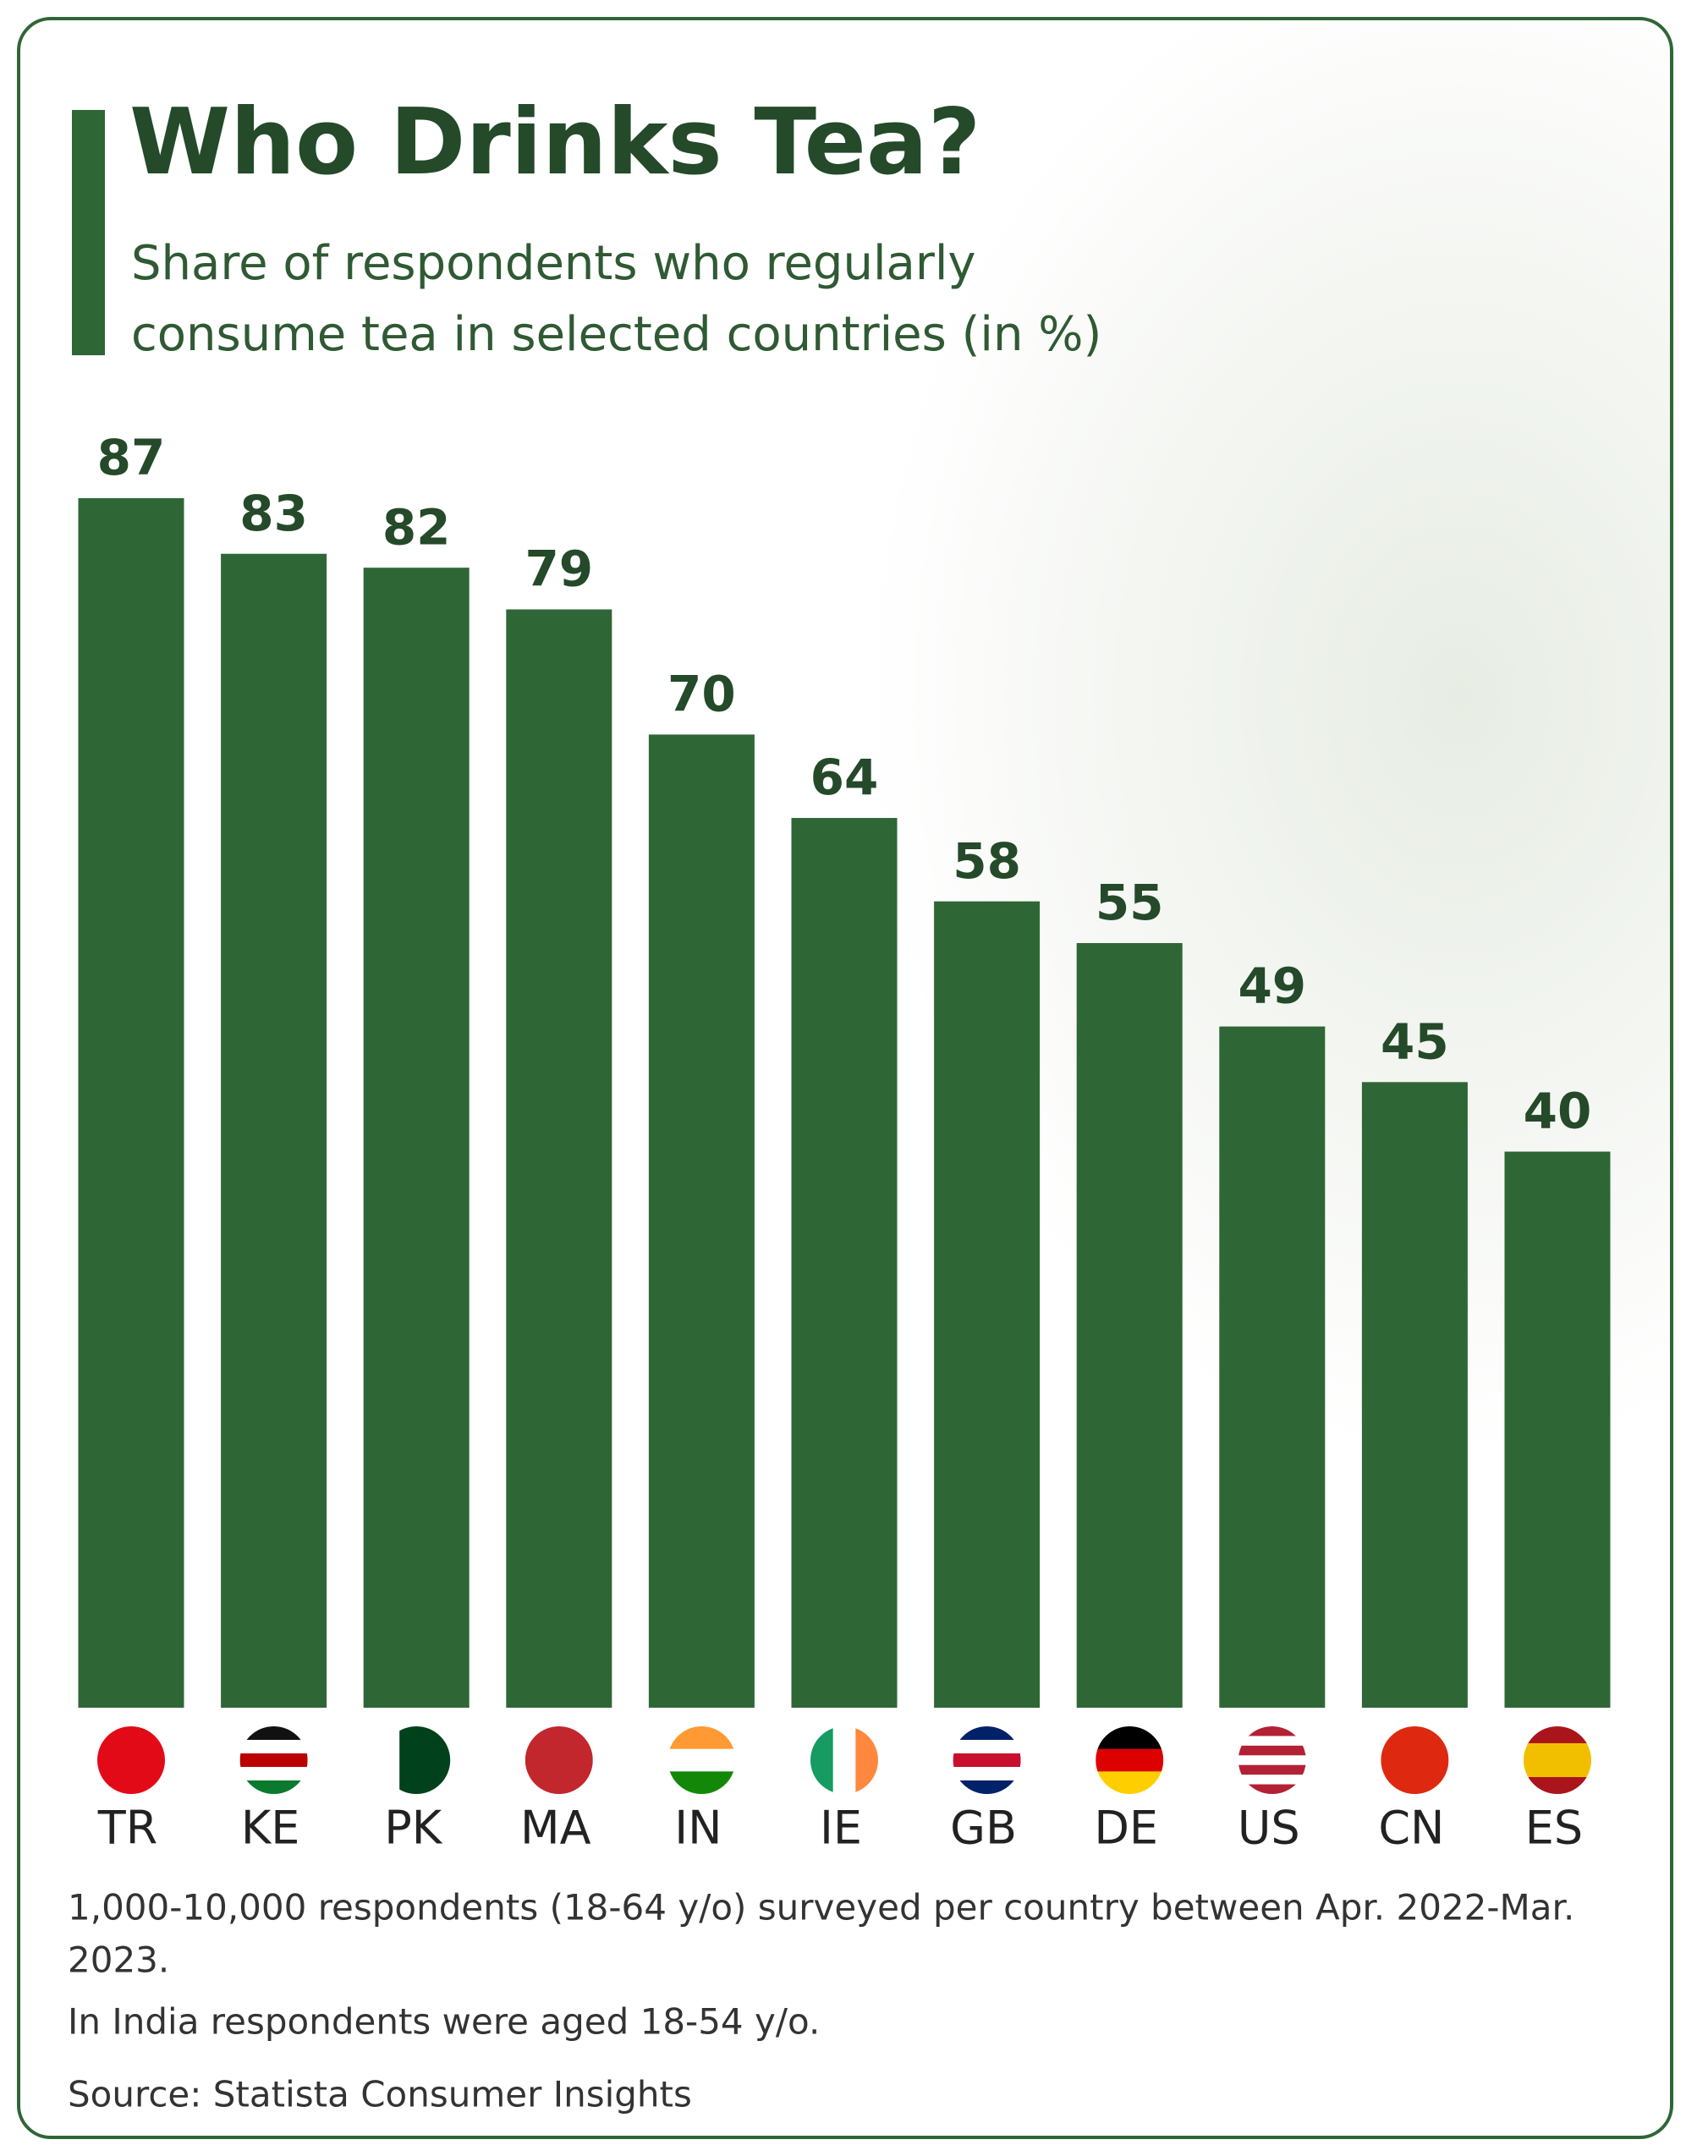 The height and width of the screenshot is (2156, 1708). I want to click on value-label: 87, so click(131, 458).